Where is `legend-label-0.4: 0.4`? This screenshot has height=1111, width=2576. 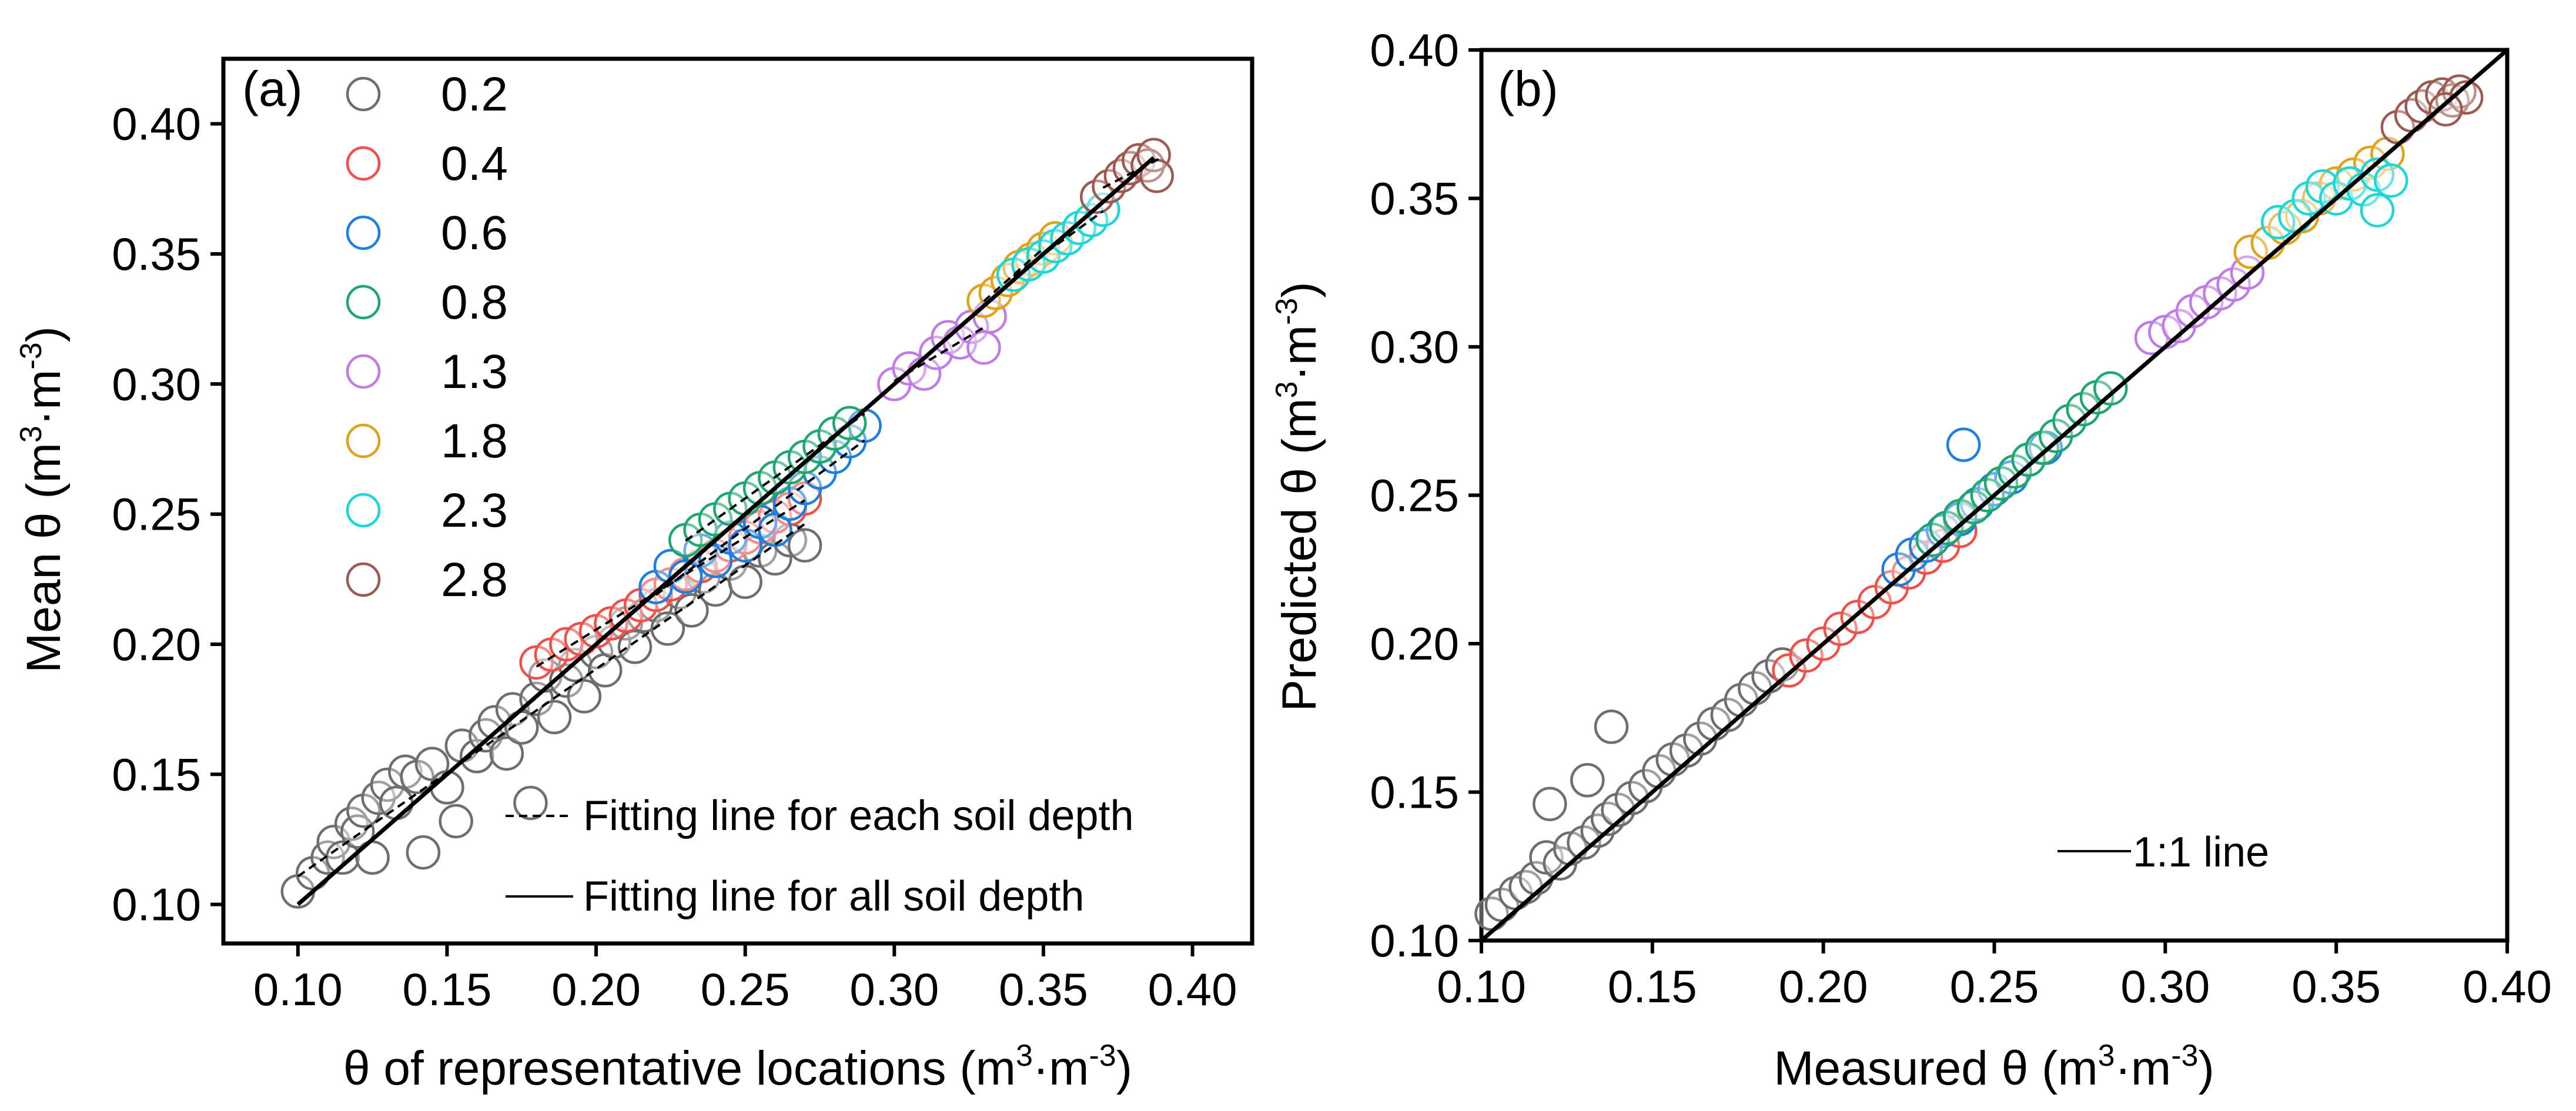
legend-label-0.4: 0.4 is located at coordinates (474, 163).